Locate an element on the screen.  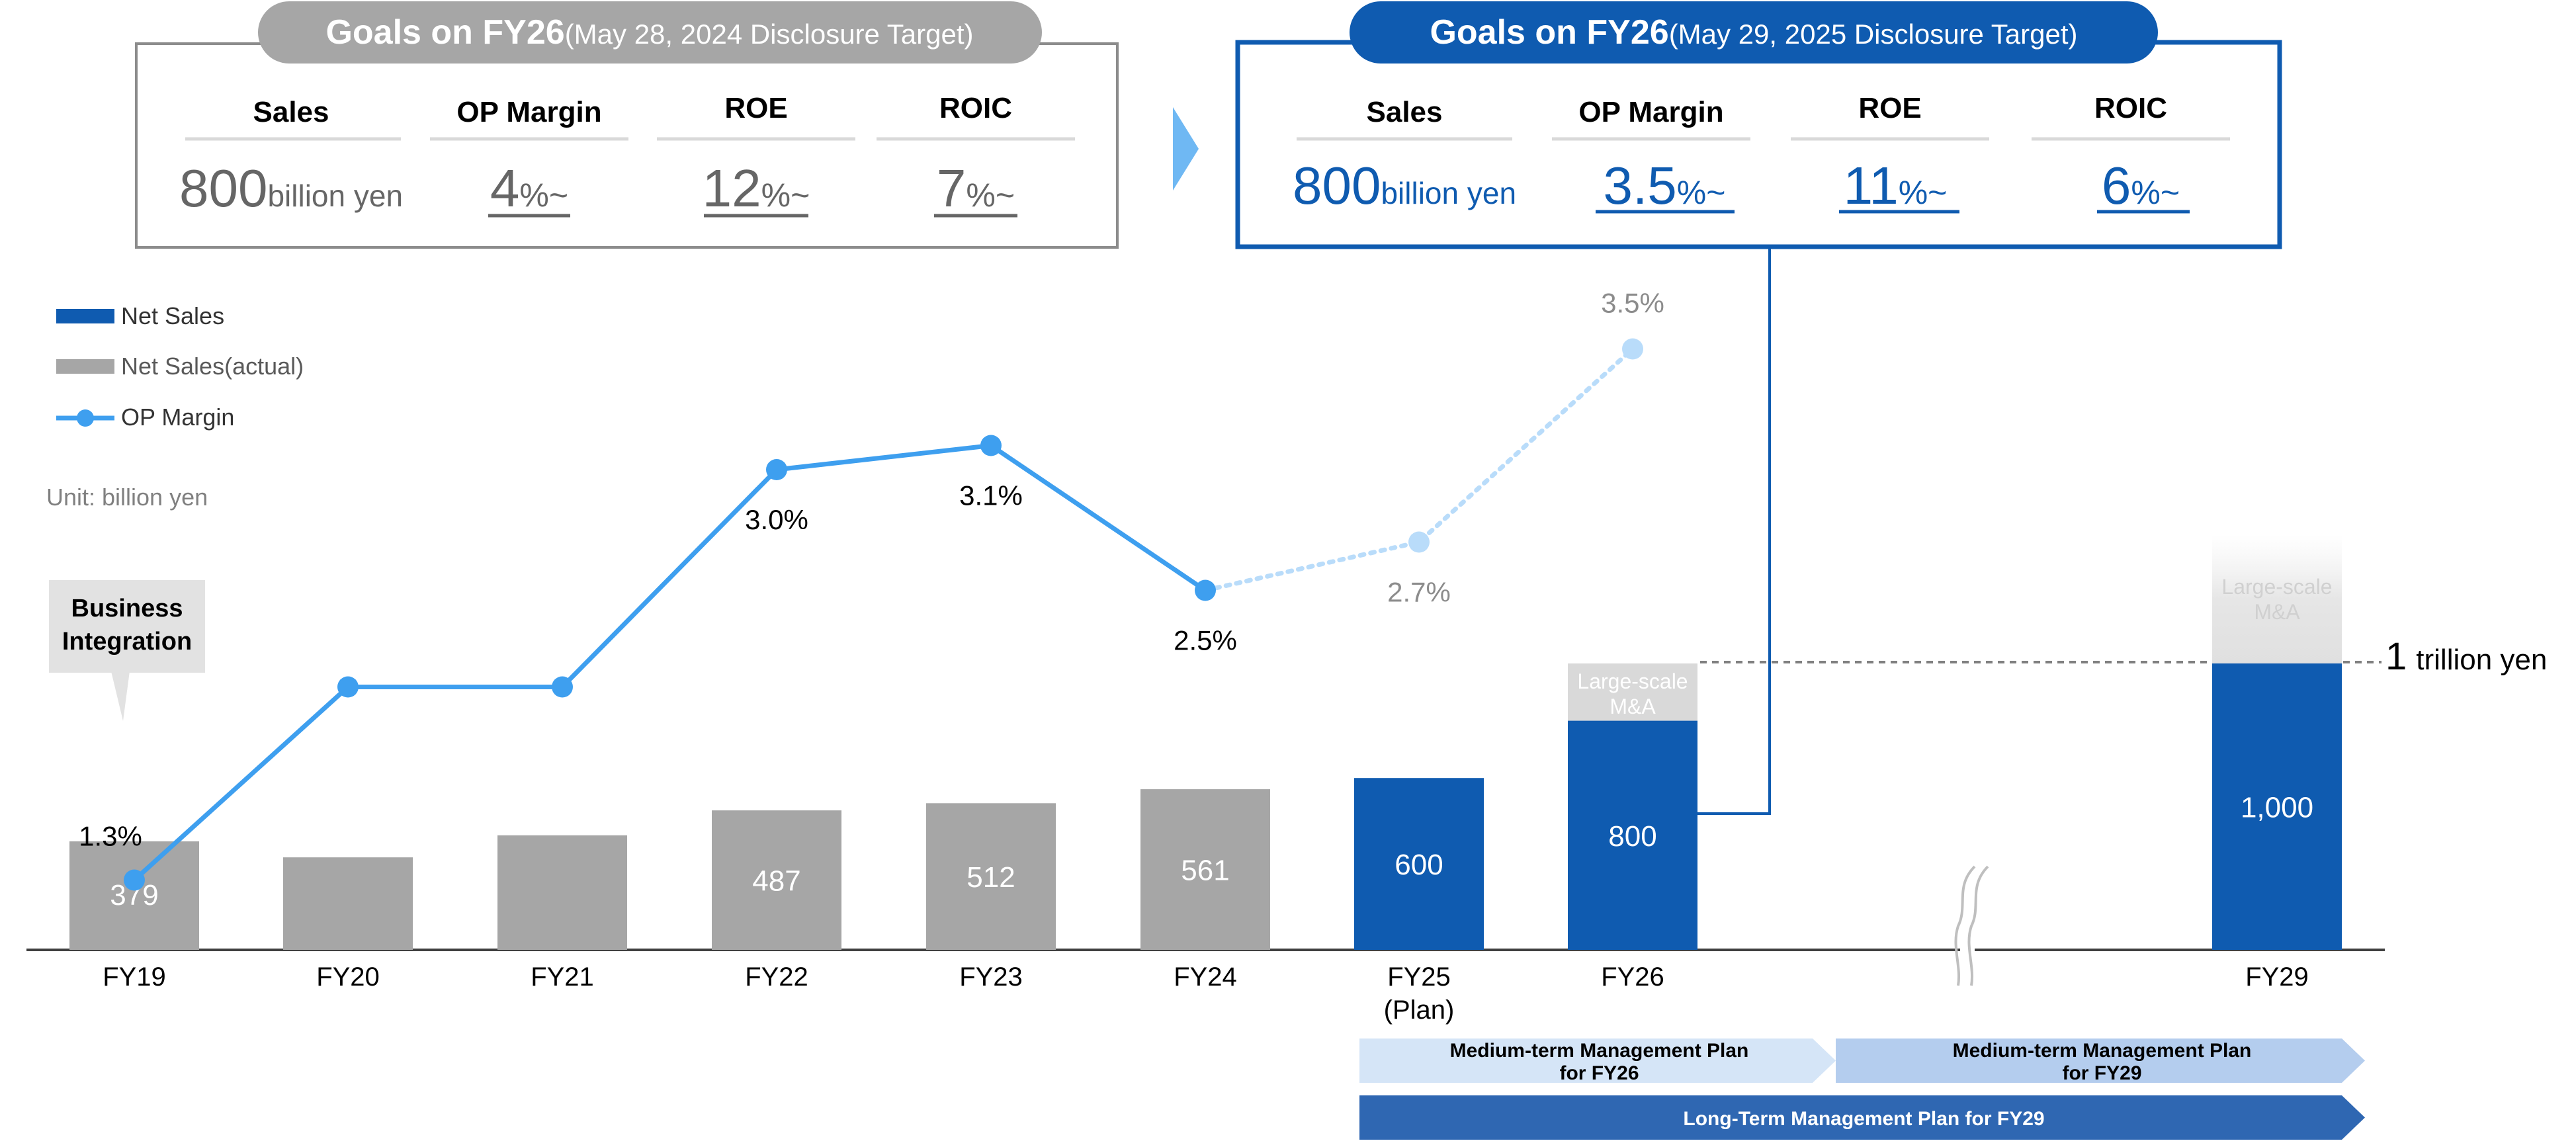
op-margin-point-fy23 is located at coordinates (991, 445).